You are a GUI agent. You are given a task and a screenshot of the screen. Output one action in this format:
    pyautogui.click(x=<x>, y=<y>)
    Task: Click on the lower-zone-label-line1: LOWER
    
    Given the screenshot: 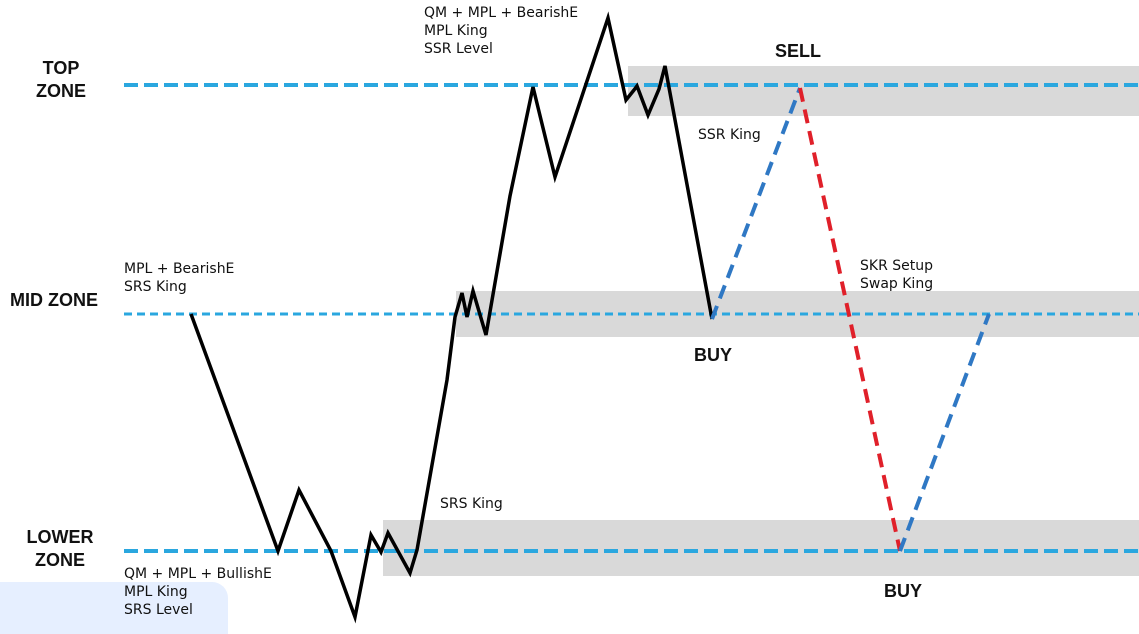 What is the action you would take?
    pyautogui.click(x=60, y=537)
    